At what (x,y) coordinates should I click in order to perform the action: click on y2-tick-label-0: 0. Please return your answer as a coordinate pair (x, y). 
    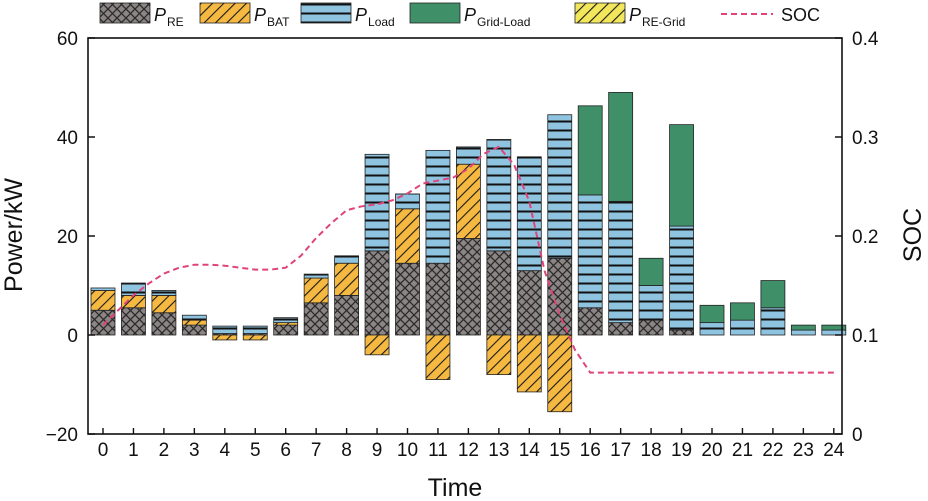
    Looking at the image, I should click on (857, 435).